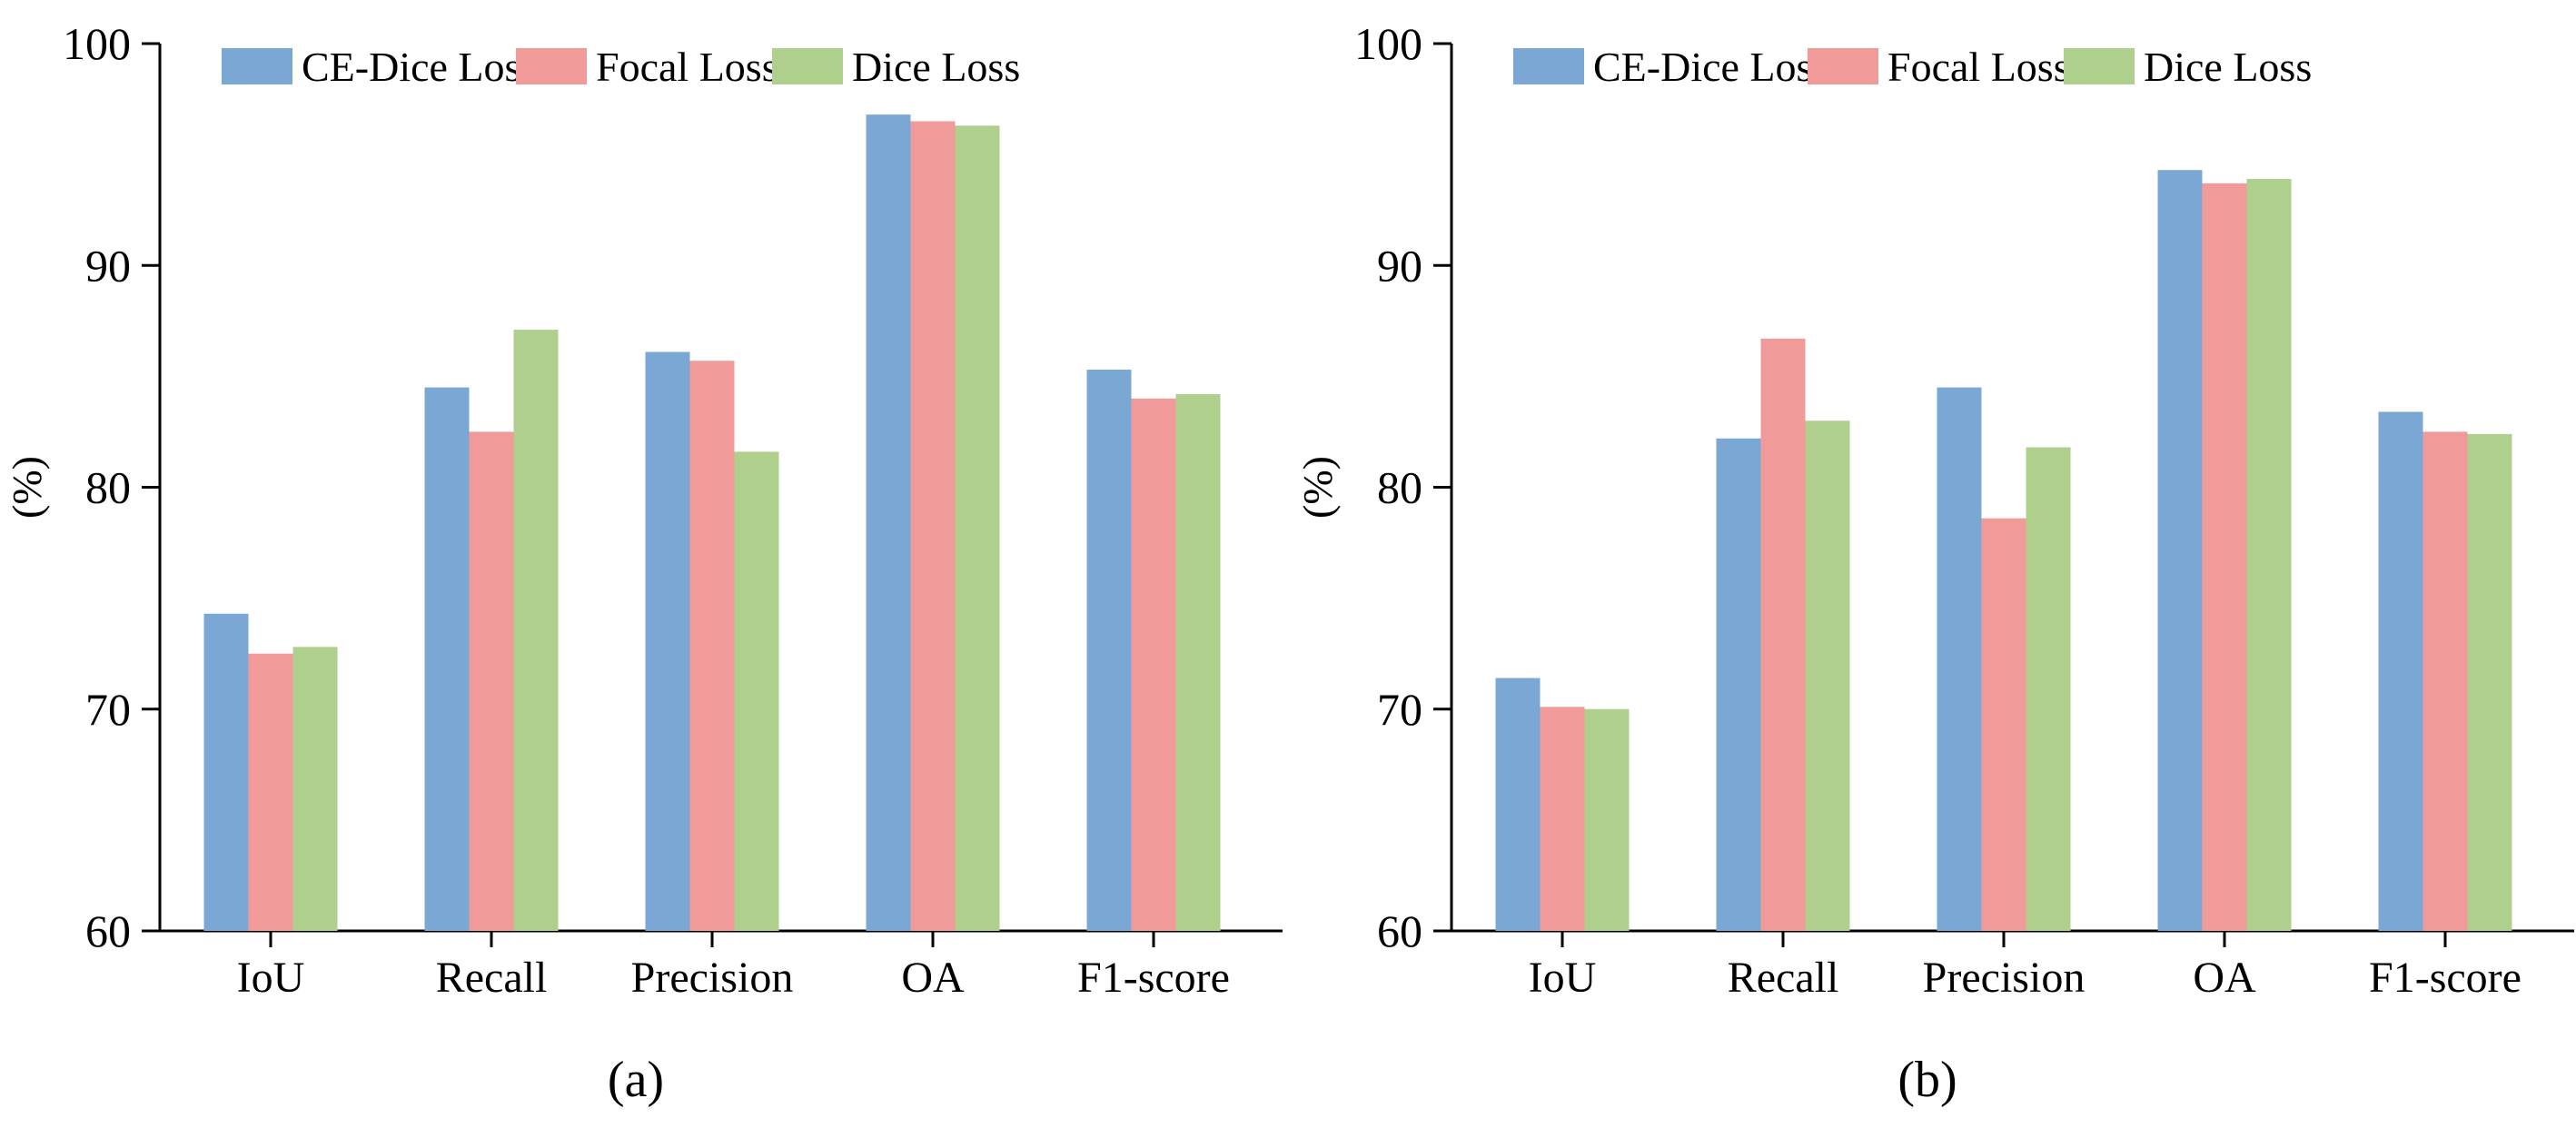  Describe the element at coordinates (492, 978) in the screenshot. I see `category-label-a-recall: Recall` at that location.